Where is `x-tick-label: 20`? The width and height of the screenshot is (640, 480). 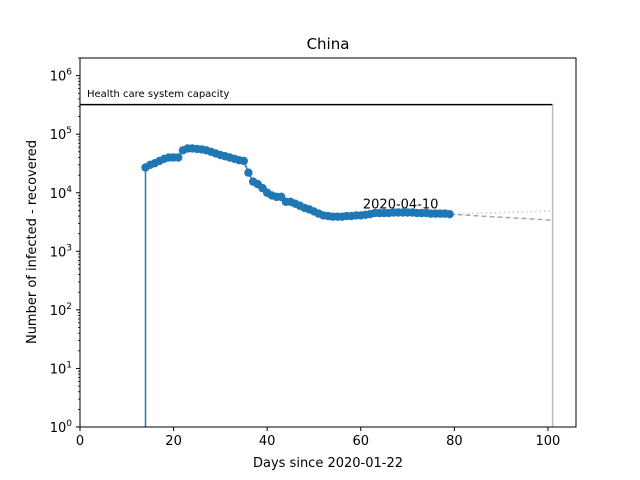 x-tick-label: 20 is located at coordinates (173, 441).